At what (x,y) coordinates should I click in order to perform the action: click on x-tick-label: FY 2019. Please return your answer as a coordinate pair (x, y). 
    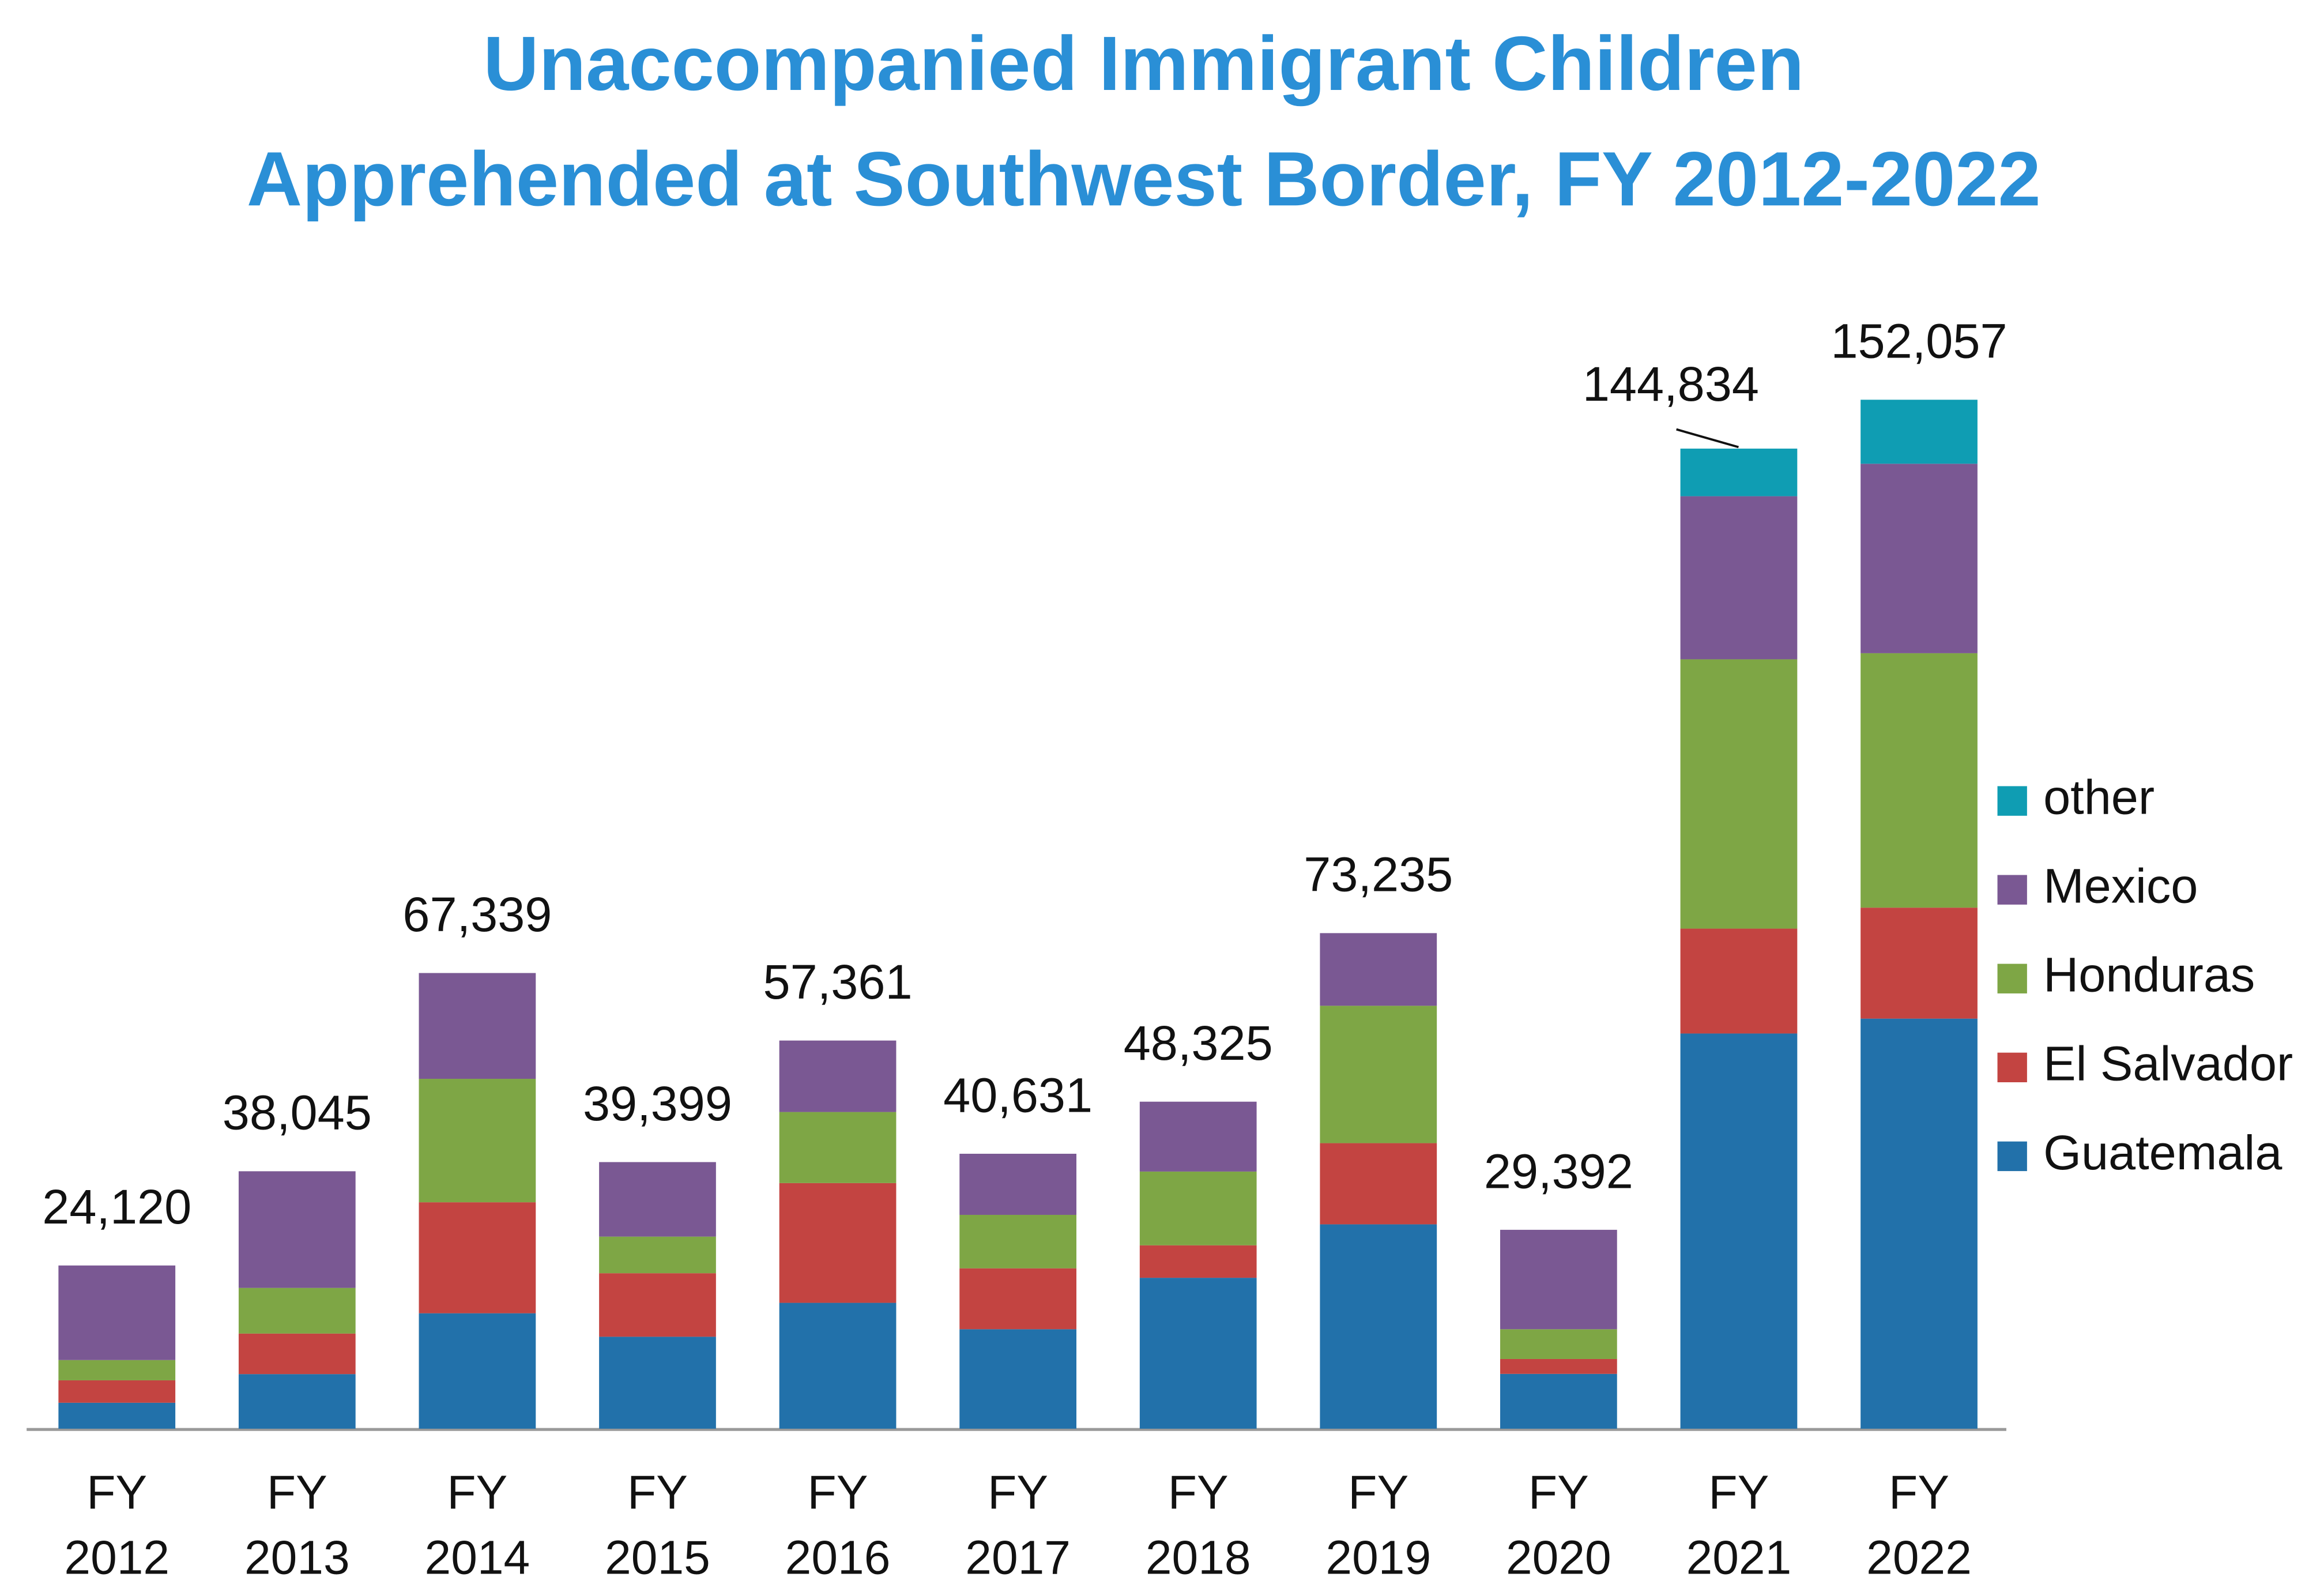
    Looking at the image, I should click on (1378, 1525).